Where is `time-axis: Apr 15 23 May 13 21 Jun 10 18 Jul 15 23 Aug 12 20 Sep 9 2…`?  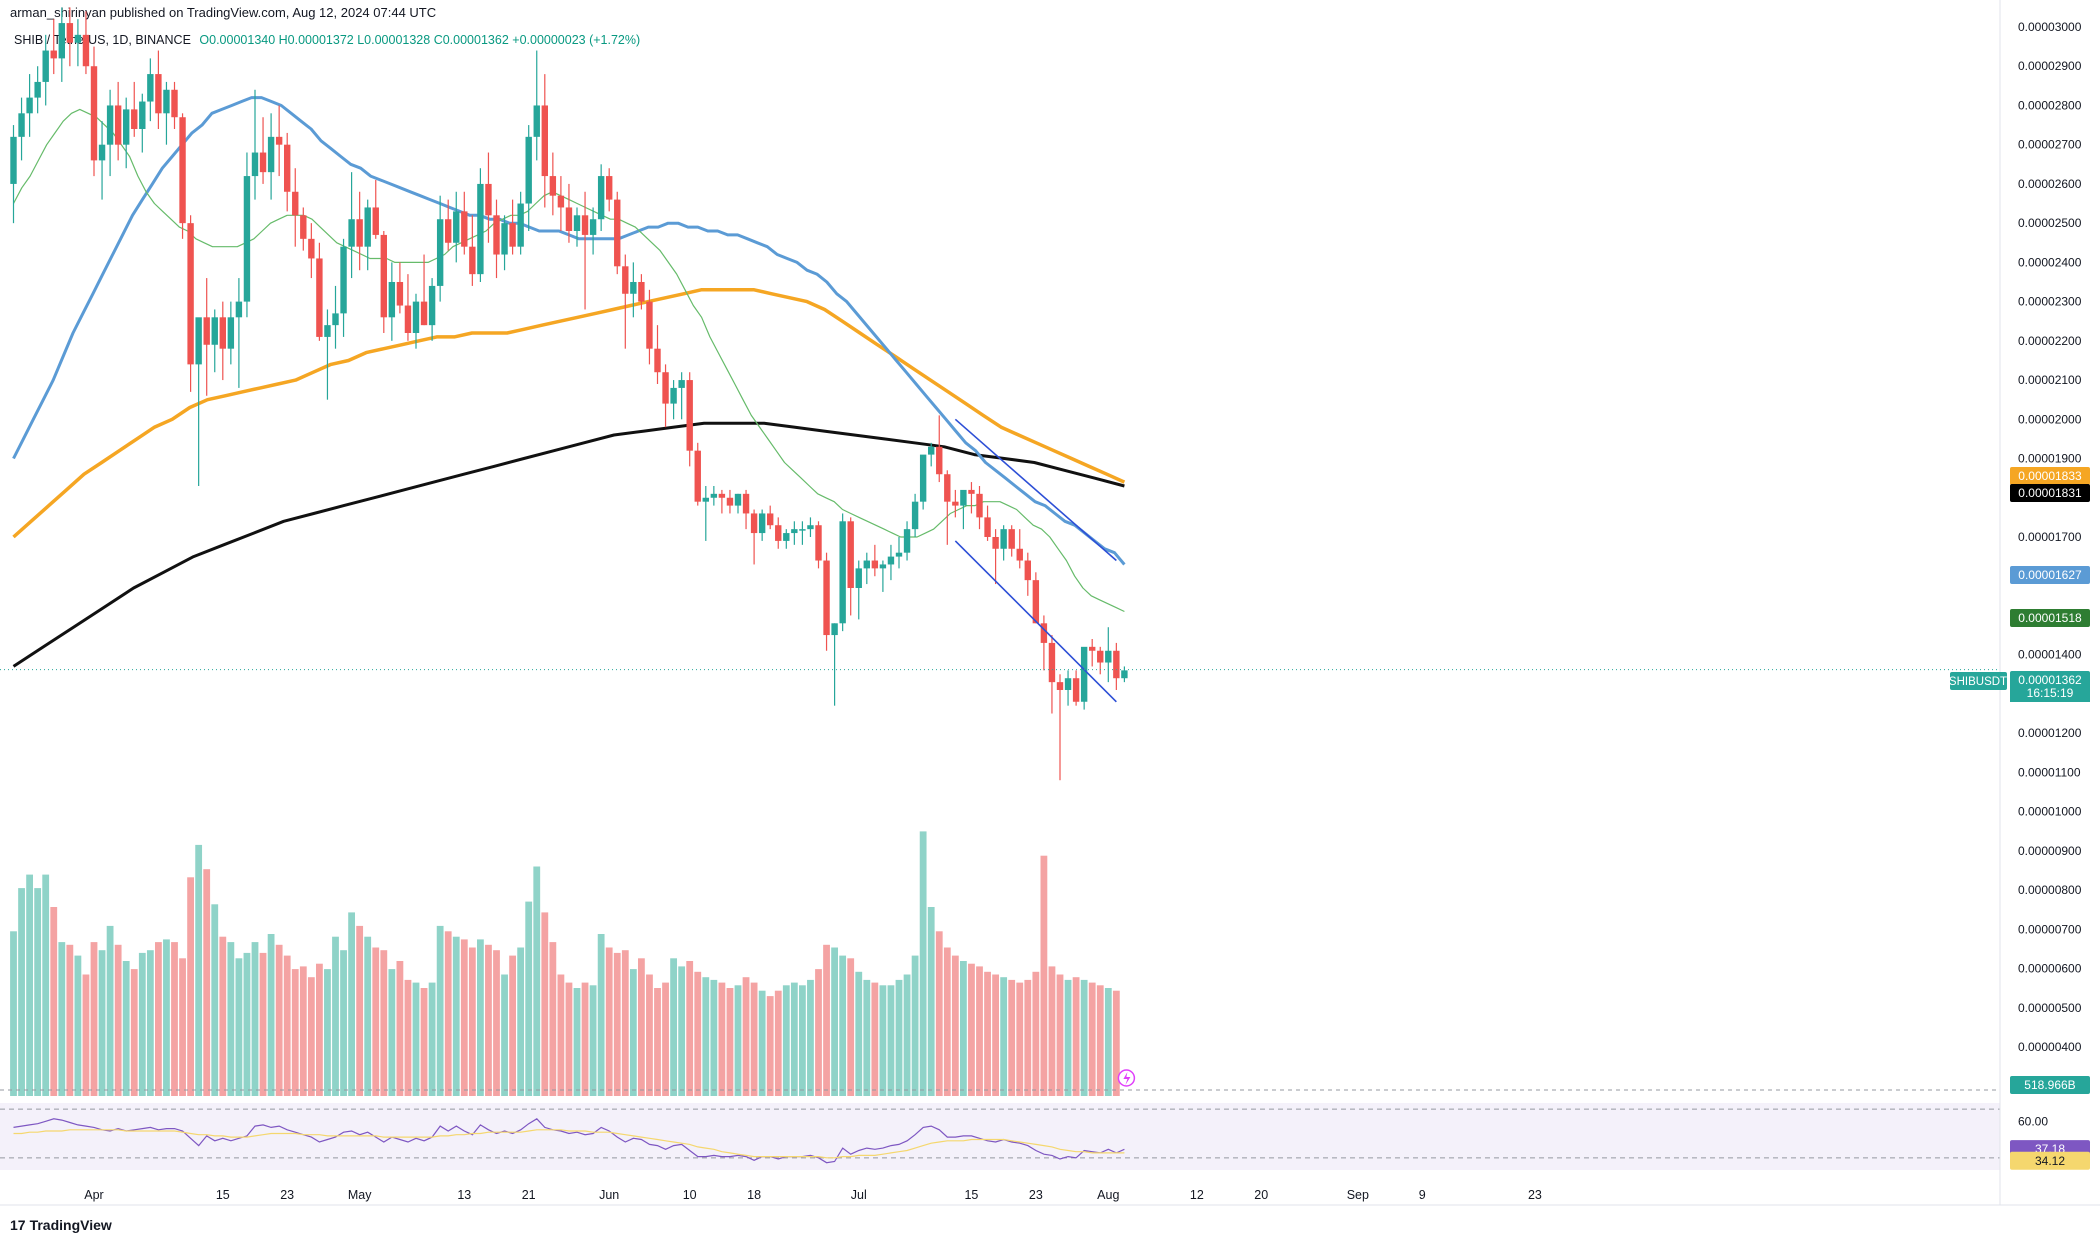 time-axis: Apr 15 23 May 13 21 Jun 10 18 Jul 15 23 Aug 12 20 Sep 9 2… is located at coordinates (1050, 1197).